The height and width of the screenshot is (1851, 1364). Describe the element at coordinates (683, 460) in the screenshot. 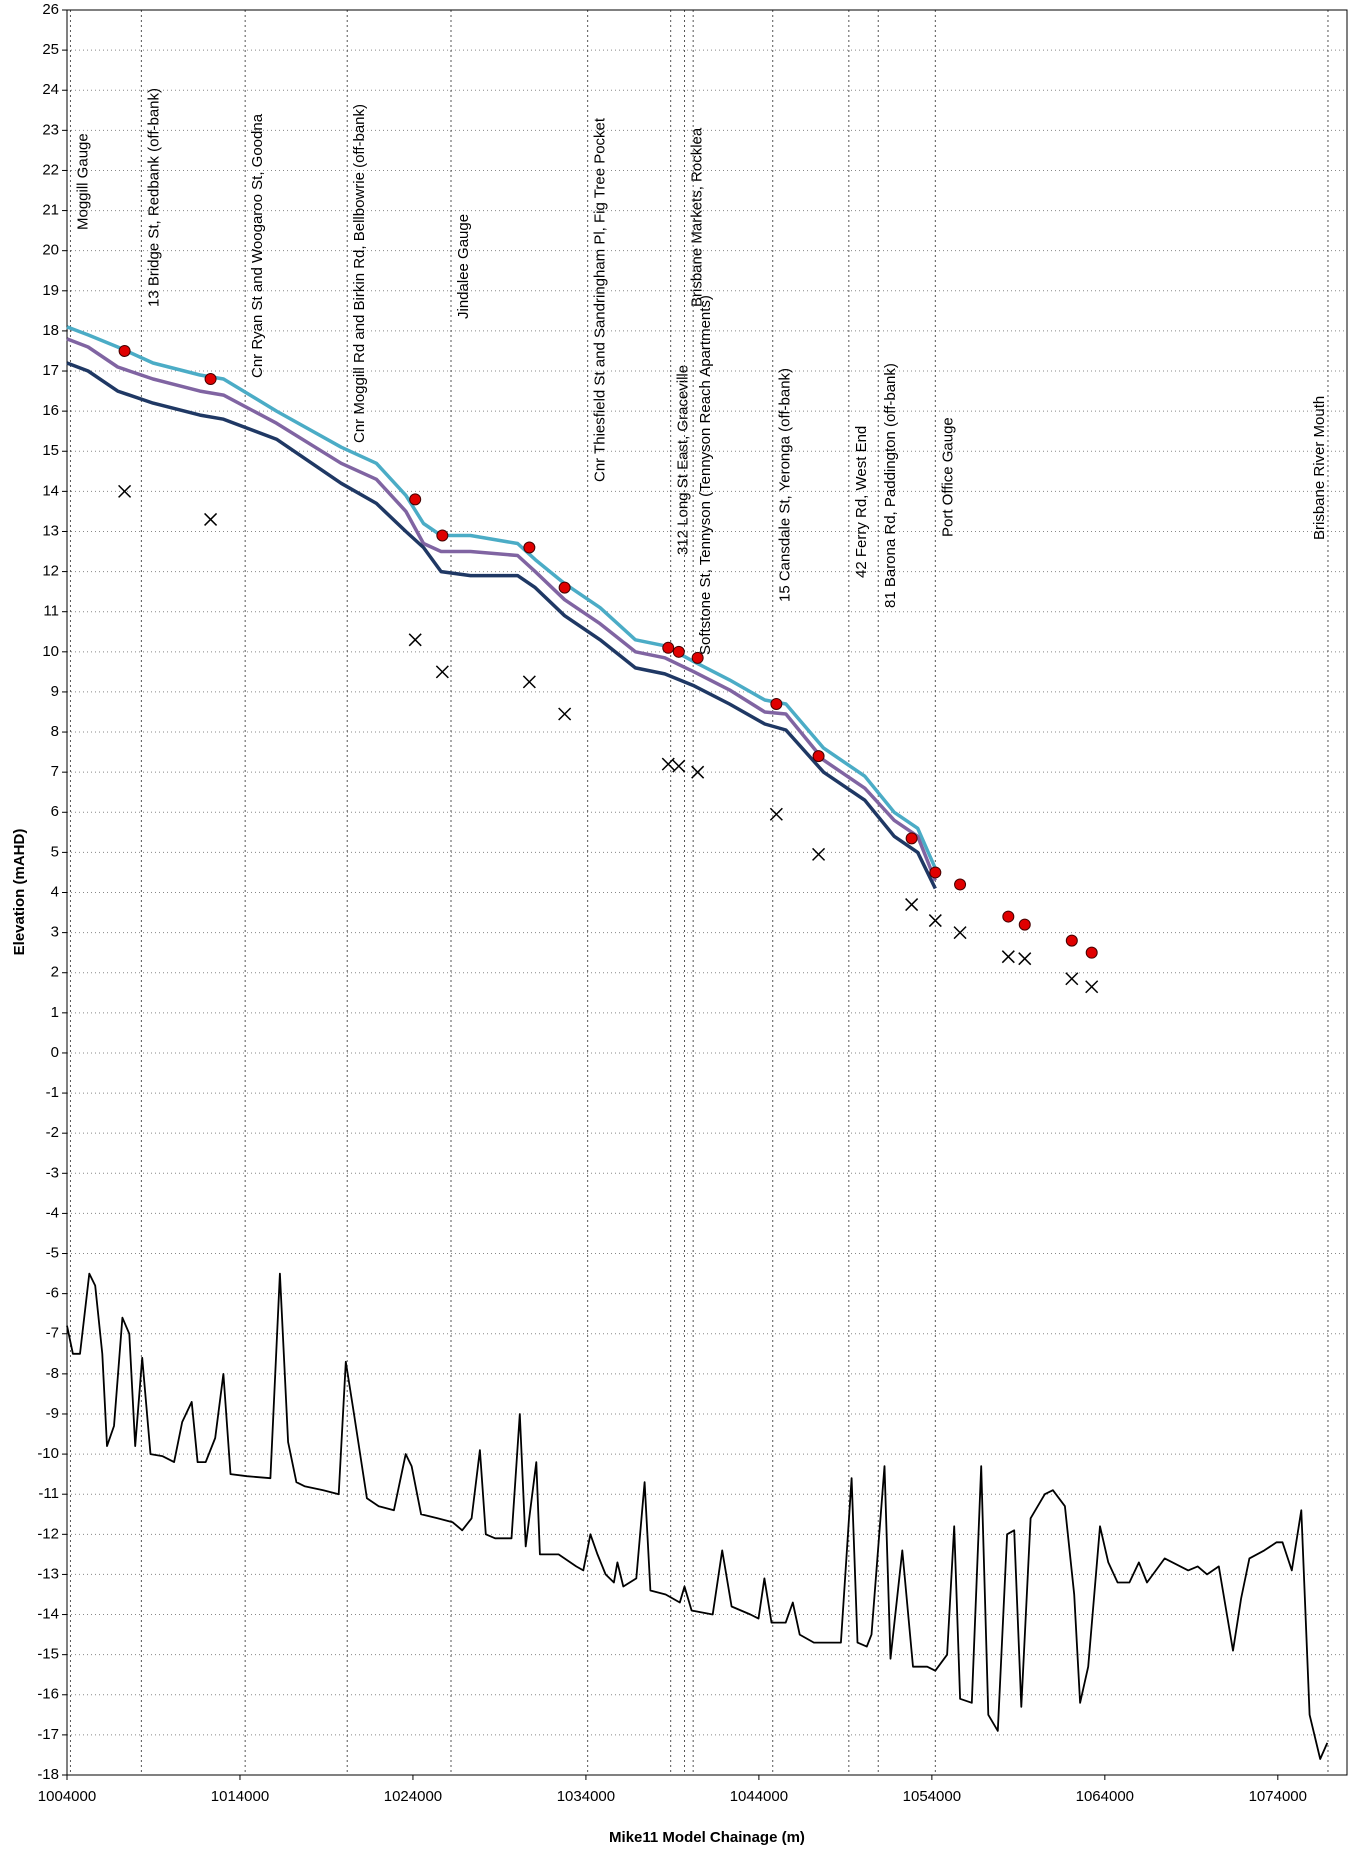

I see `location-label: 312 Long St East, Graceville` at that location.